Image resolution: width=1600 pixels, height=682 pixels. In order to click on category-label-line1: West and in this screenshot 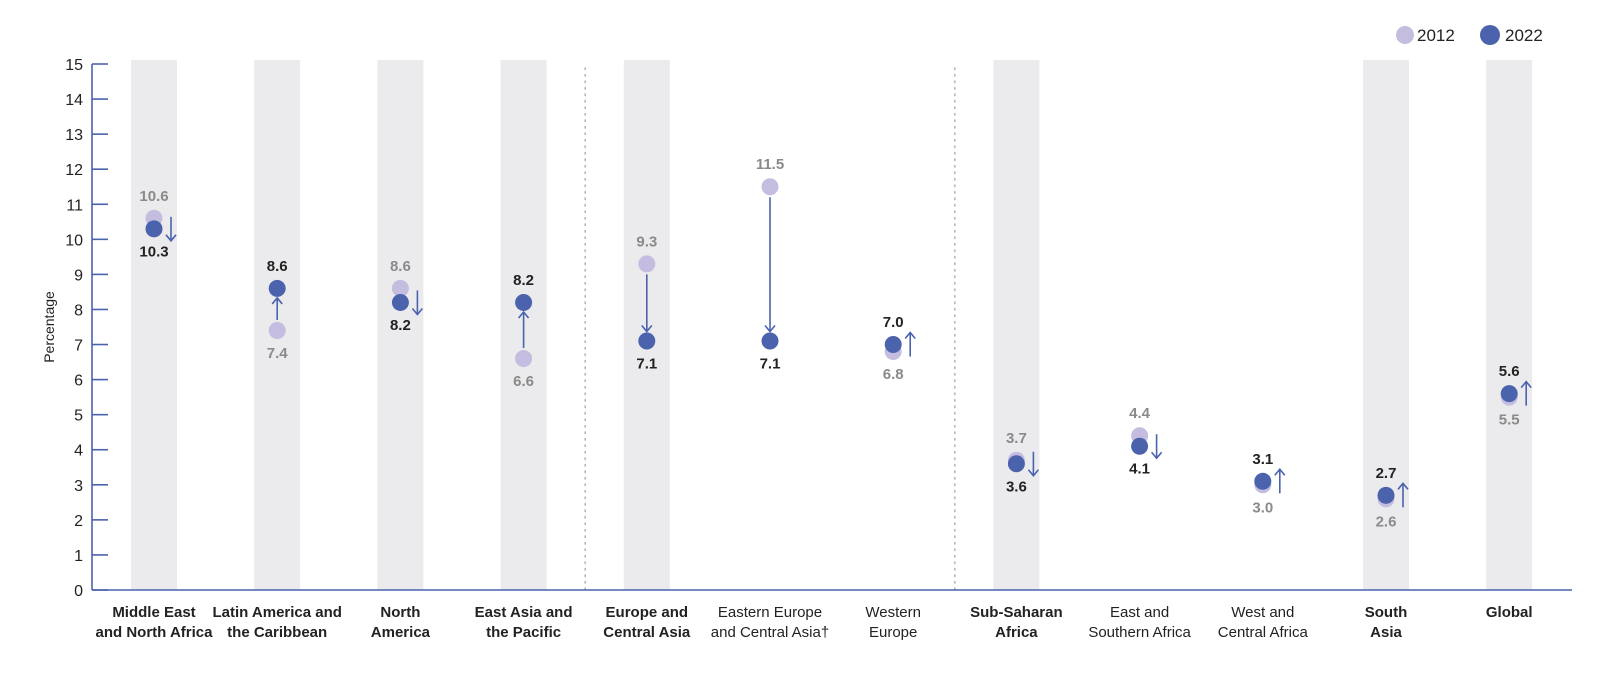, I will do `click(1262, 612)`.